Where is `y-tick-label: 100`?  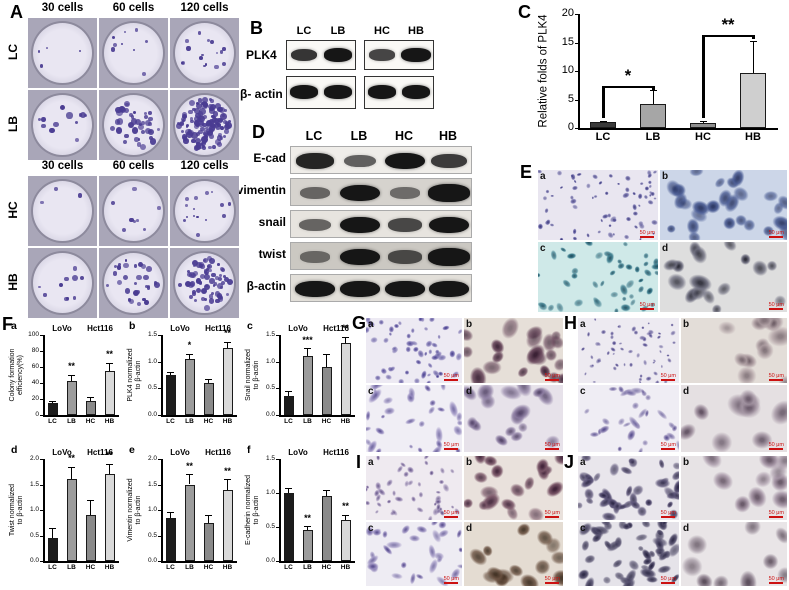 y-tick-label: 100 is located at coordinates (33, 335).